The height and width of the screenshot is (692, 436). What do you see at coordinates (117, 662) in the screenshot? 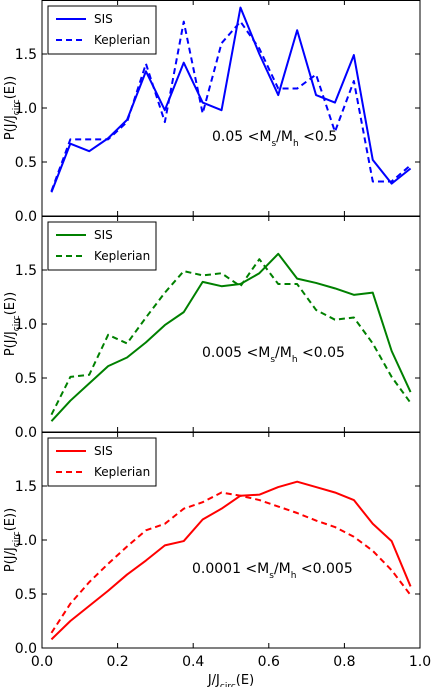
I see `x-tick-label: 0.2` at bounding box center [117, 662].